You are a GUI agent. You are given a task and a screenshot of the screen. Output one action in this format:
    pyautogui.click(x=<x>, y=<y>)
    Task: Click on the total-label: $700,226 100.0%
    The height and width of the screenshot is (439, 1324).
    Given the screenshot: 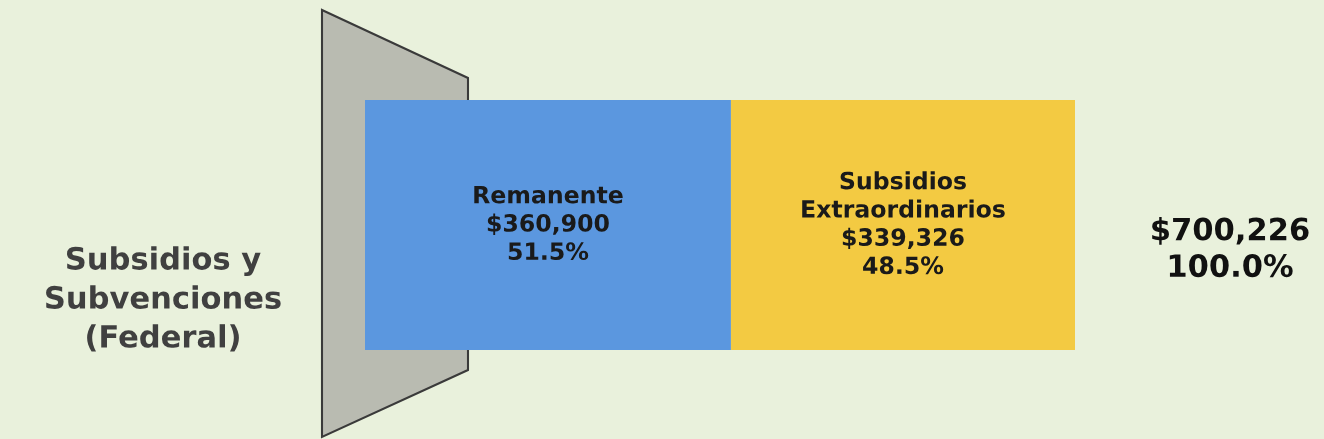 What is the action you would take?
    pyautogui.click(x=1230, y=247)
    